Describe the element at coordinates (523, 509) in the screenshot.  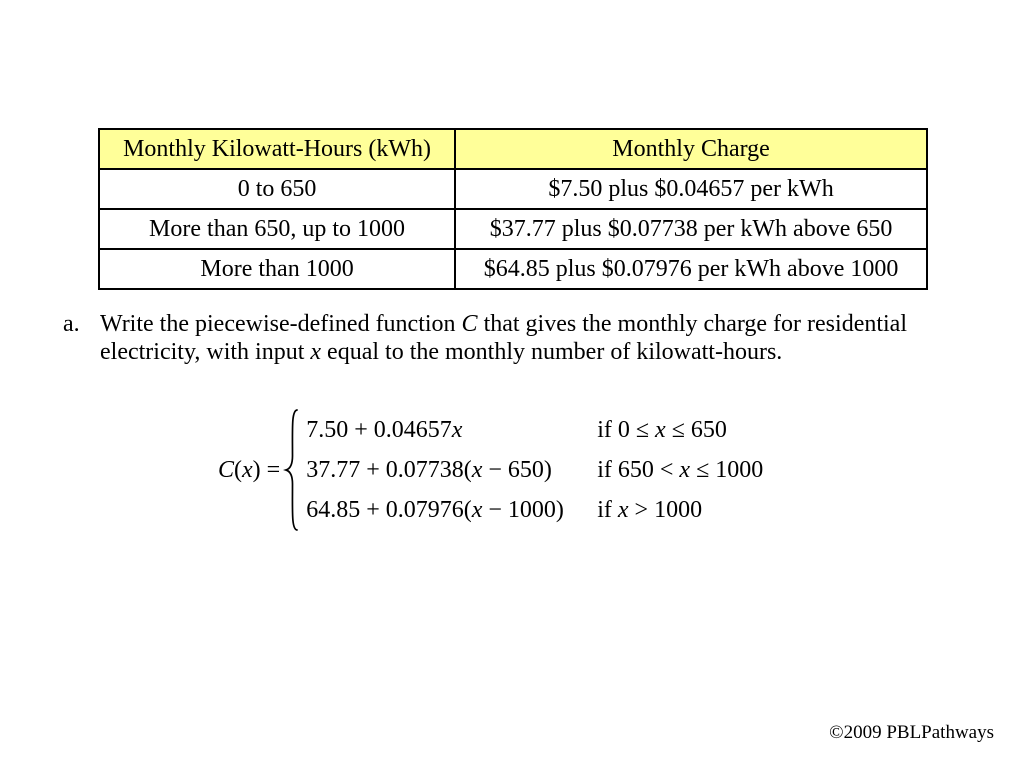
I see `text-segment: − 1000)` at that location.